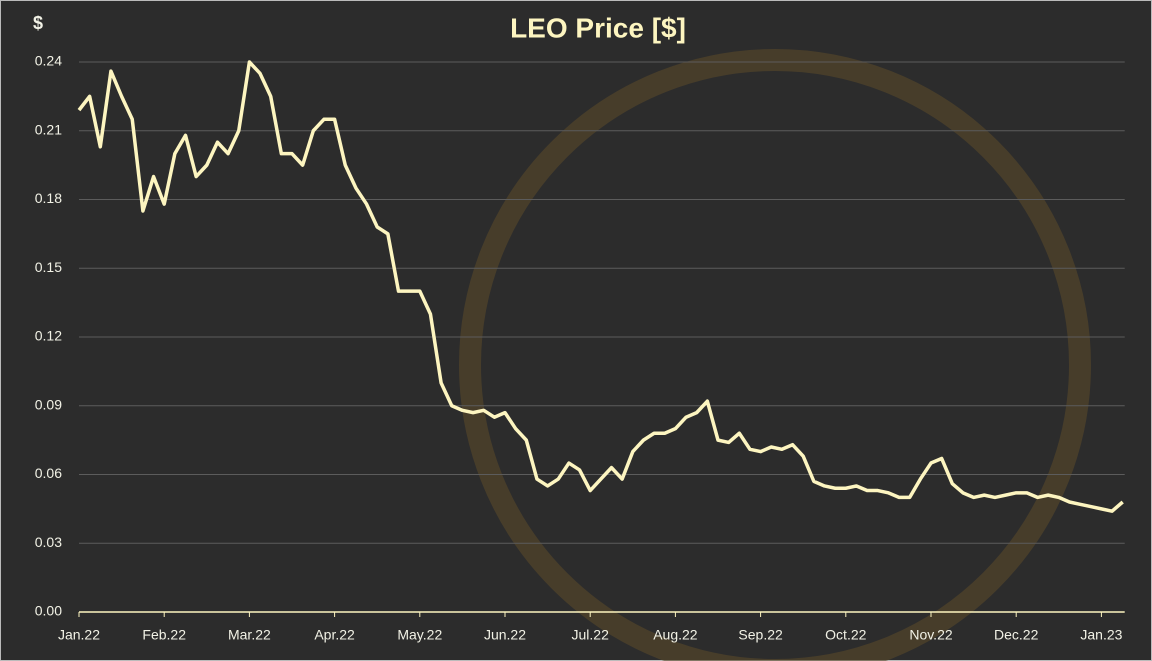  What do you see at coordinates (48, 404) in the screenshot?
I see `y-tick-label: 0.09` at bounding box center [48, 404].